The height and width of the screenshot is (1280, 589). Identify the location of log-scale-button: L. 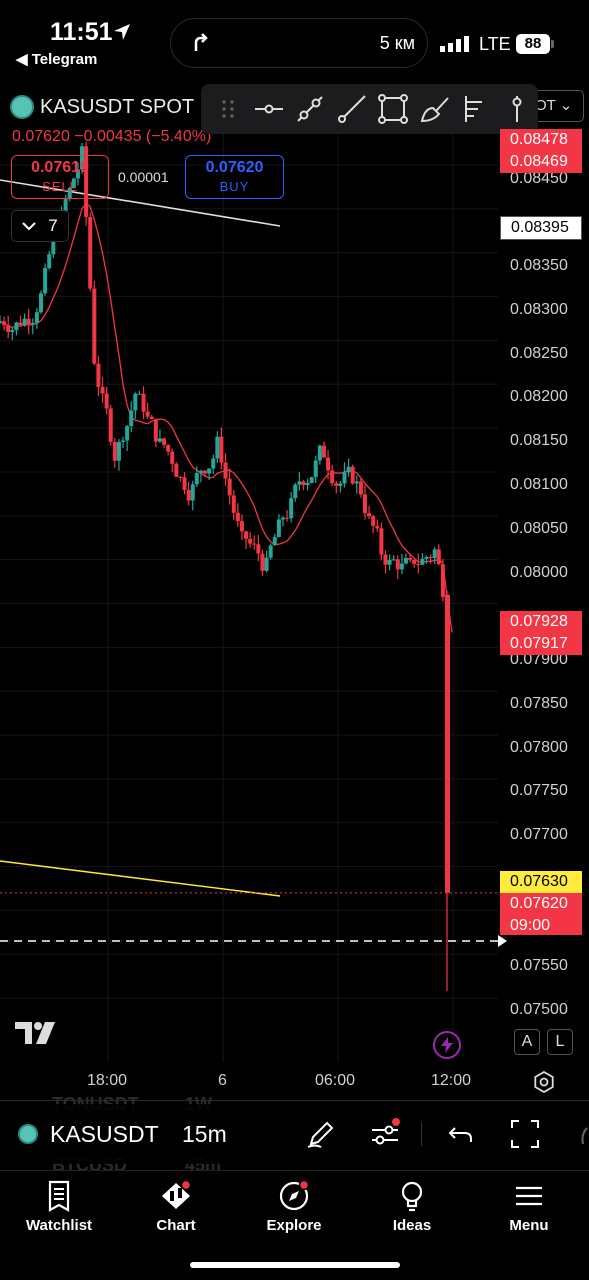
(560, 1042).